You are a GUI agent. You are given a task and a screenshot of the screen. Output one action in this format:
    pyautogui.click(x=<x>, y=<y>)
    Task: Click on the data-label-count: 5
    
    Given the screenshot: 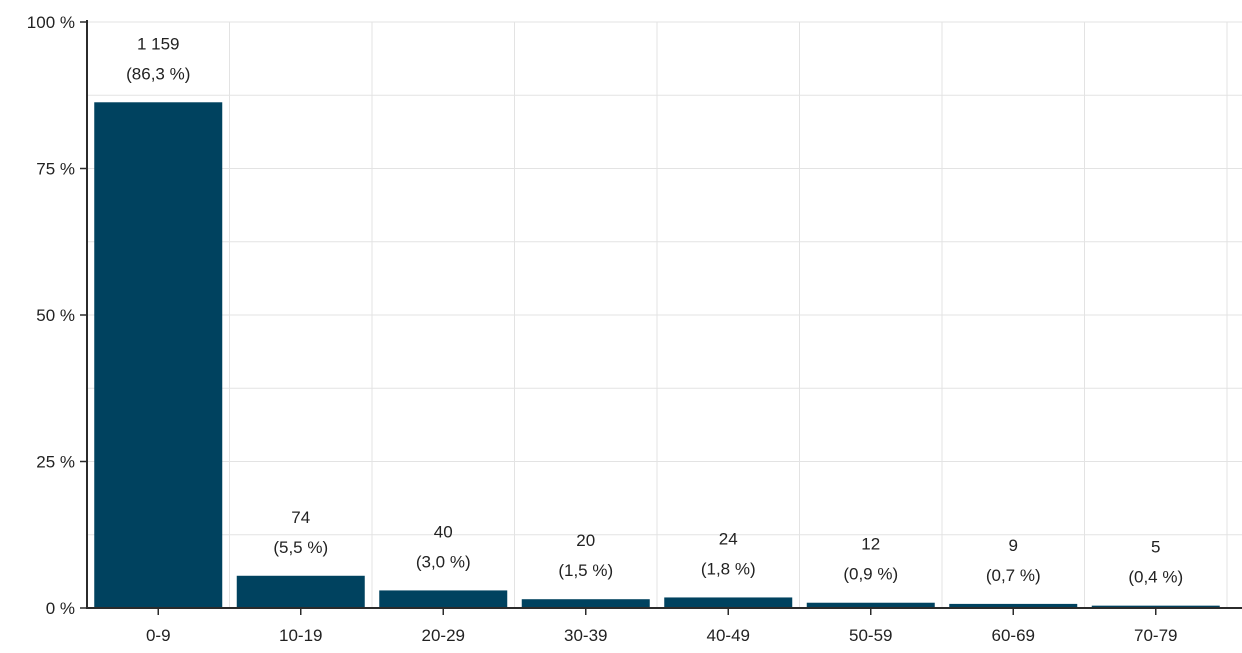 What is the action you would take?
    pyautogui.click(x=1155, y=547)
    